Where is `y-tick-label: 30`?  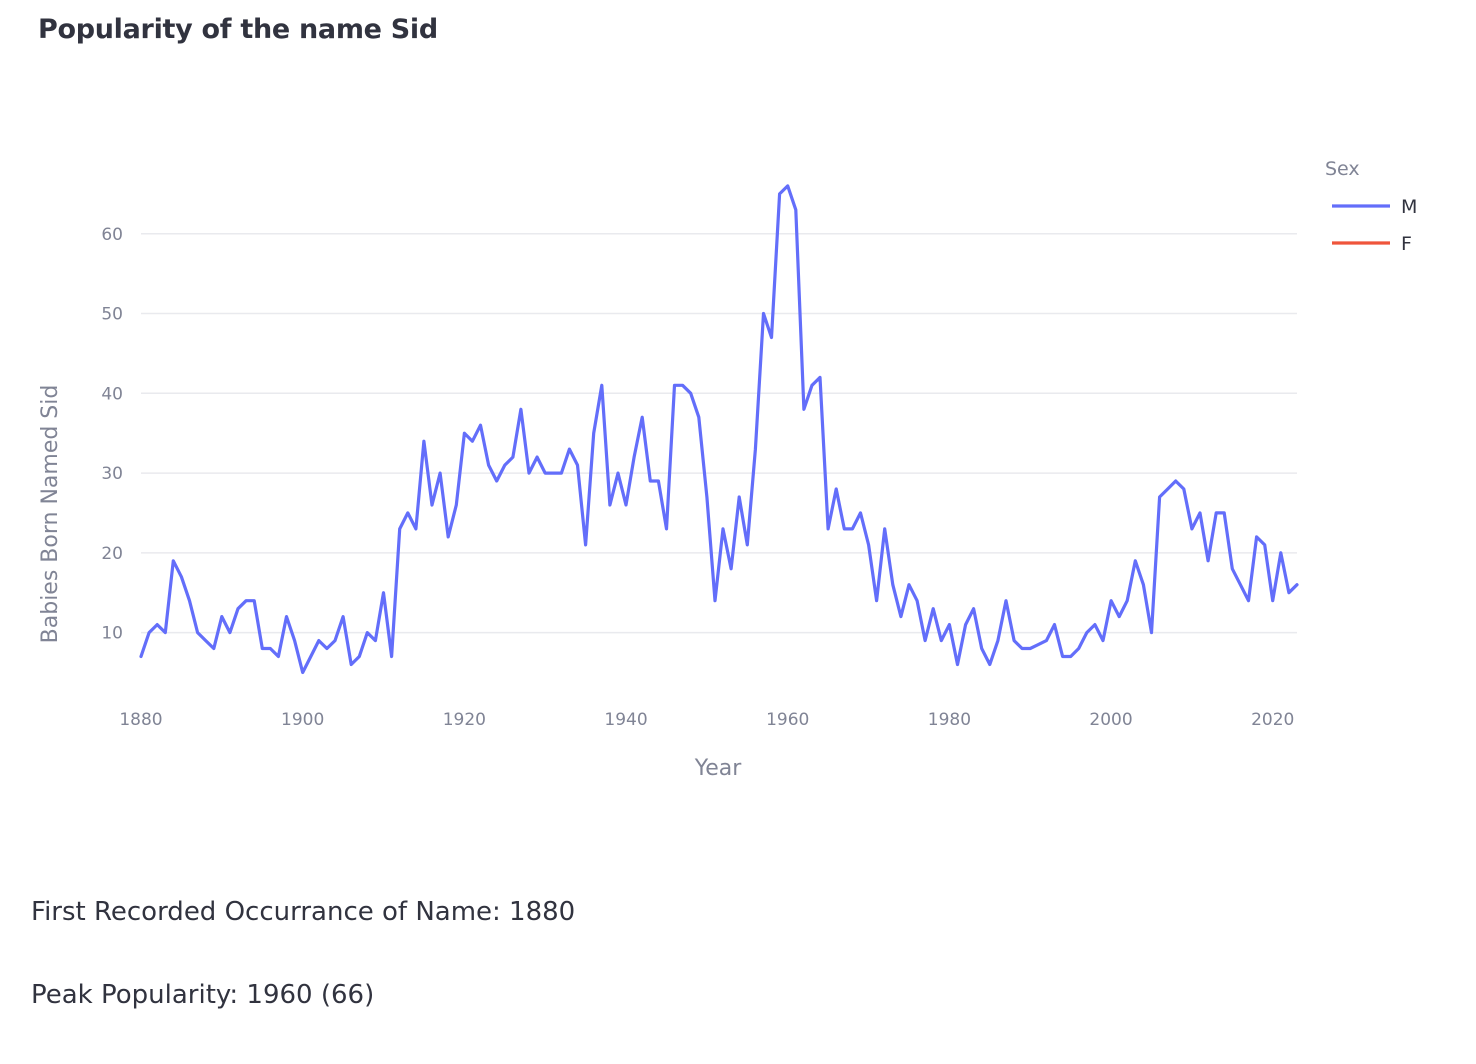
y-tick-label: 30 is located at coordinates (112, 474).